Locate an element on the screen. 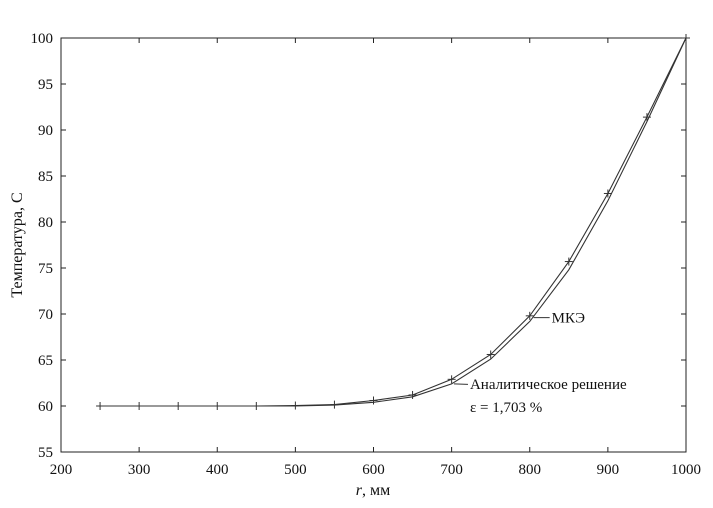  annotation-layer: МКЭ Аналитическое решение ε = 1,703 % is located at coordinates (540, 363).